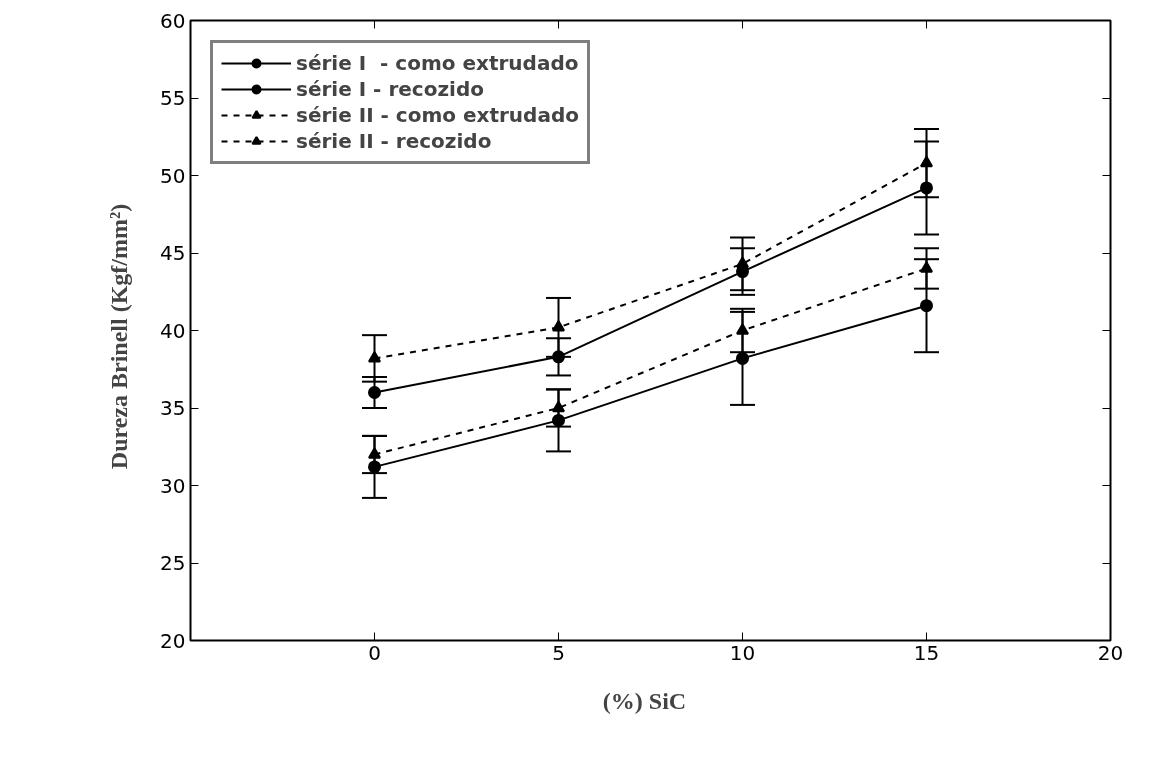 The width and height of the screenshot is (1152, 759). What do you see at coordinates (437, 63) in the screenshot?
I see `legend-label: série I - como extrudado` at bounding box center [437, 63].